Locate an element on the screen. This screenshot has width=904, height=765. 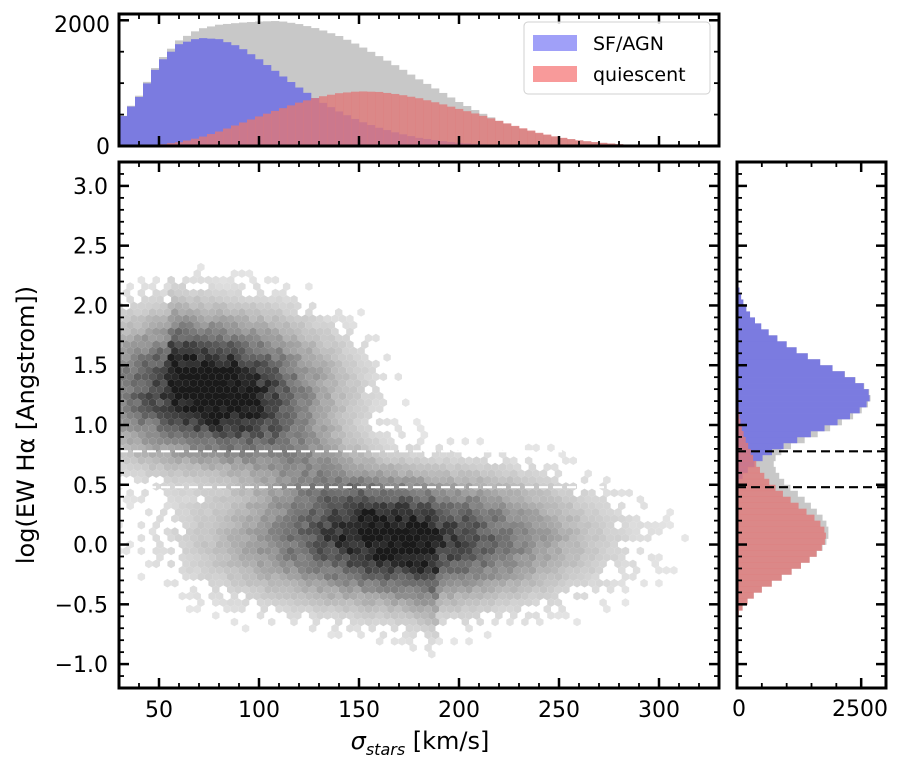
right-bar-sf-agn is located at coordinates (739, 296).